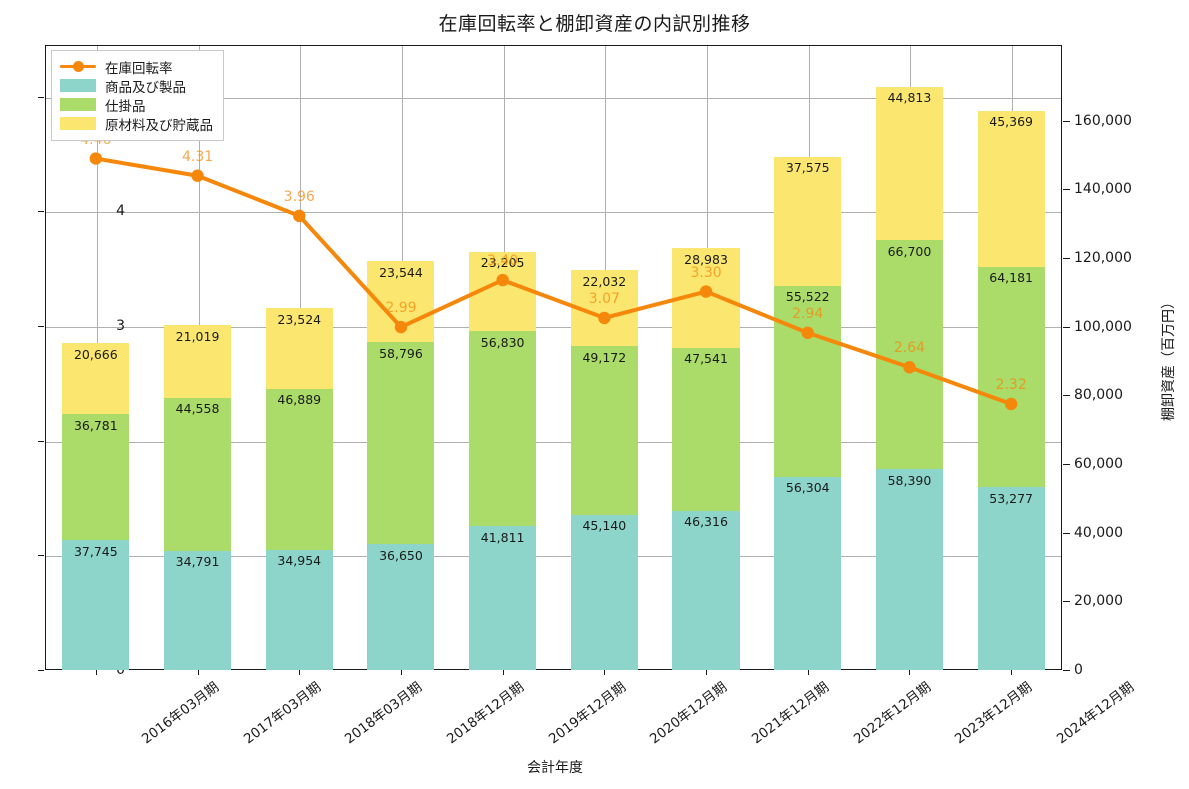 This screenshot has width=1189, height=789. What do you see at coordinates (1098, 601) in the screenshot?
I see `y-tick-right: 20,000` at bounding box center [1098, 601].